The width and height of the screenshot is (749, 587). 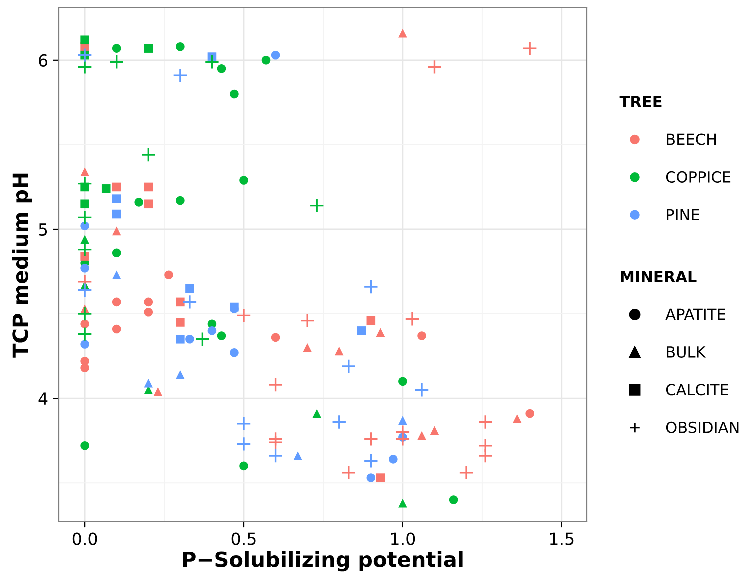 What do you see at coordinates (43, 398) in the screenshot?
I see `y-tick-label: 4` at bounding box center [43, 398].